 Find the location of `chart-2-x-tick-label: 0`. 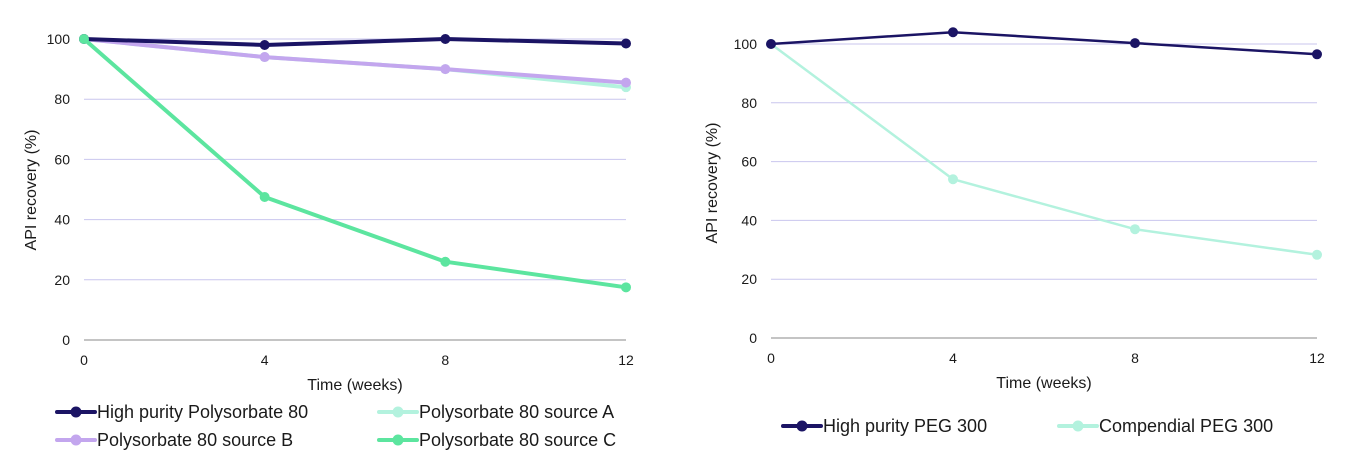

chart-2-x-tick-label: 0 is located at coordinates (771, 358).